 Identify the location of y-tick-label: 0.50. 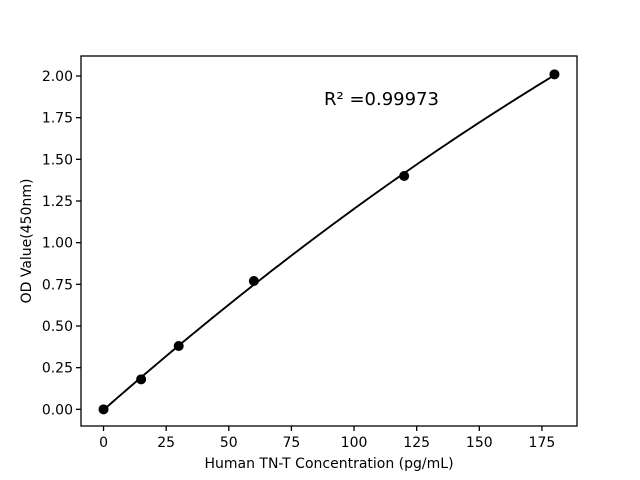
(57, 327).